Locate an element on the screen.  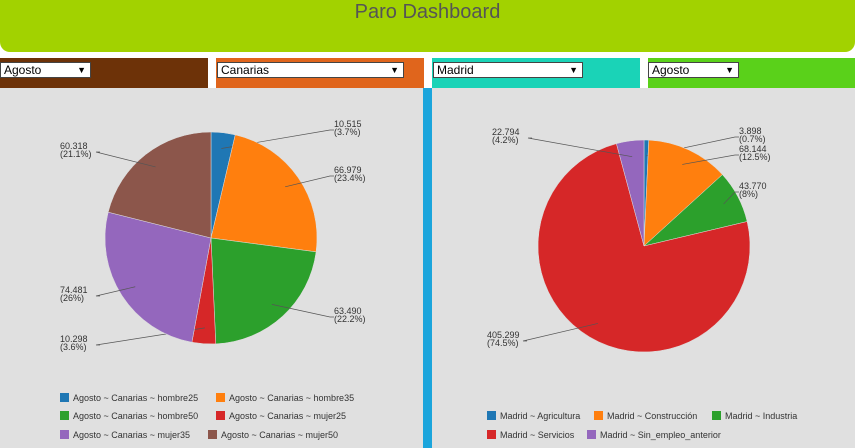
slice-percent-label: (21.1%) is located at coordinates (76, 154).